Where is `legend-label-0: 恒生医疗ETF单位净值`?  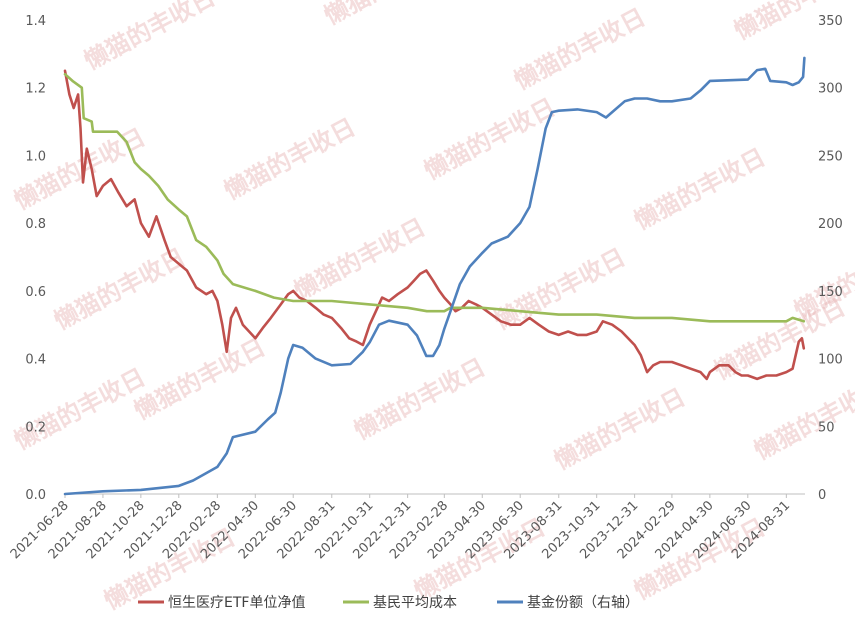 legend-label-0: 恒生医疗ETF单位净值 is located at coordinates (236, 603).